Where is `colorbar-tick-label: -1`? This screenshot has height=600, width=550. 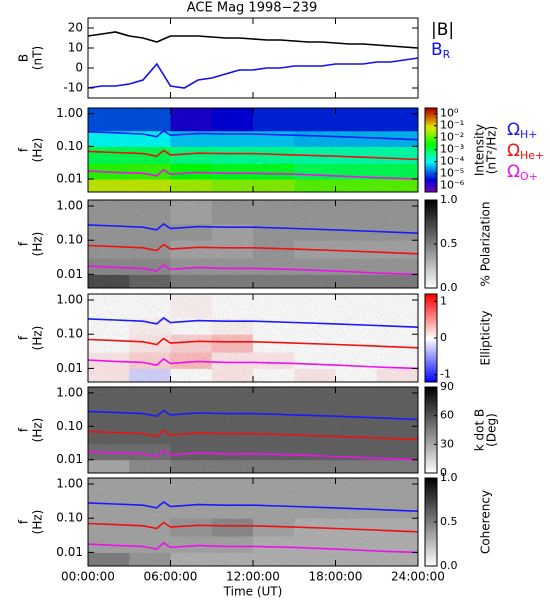
colorbar-tick-label: -1 is located at coordinates (445, 374).